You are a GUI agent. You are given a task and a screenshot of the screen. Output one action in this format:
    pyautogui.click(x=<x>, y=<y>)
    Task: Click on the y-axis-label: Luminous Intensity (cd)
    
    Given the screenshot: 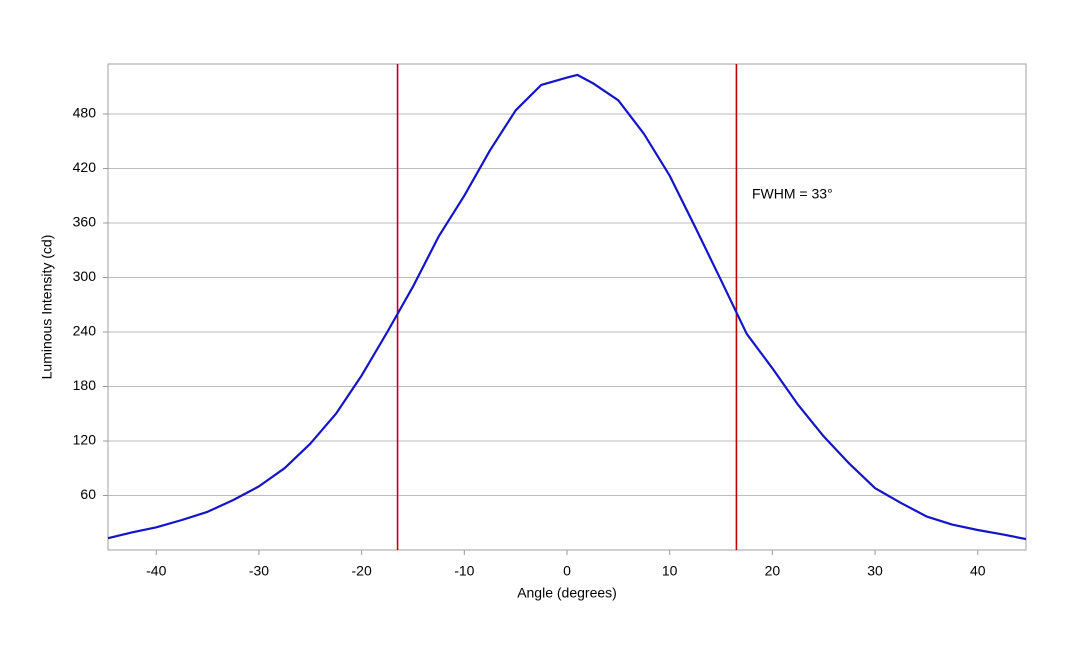 What is the action you would take?
    pyautogui.click(x=47, y=307)
    